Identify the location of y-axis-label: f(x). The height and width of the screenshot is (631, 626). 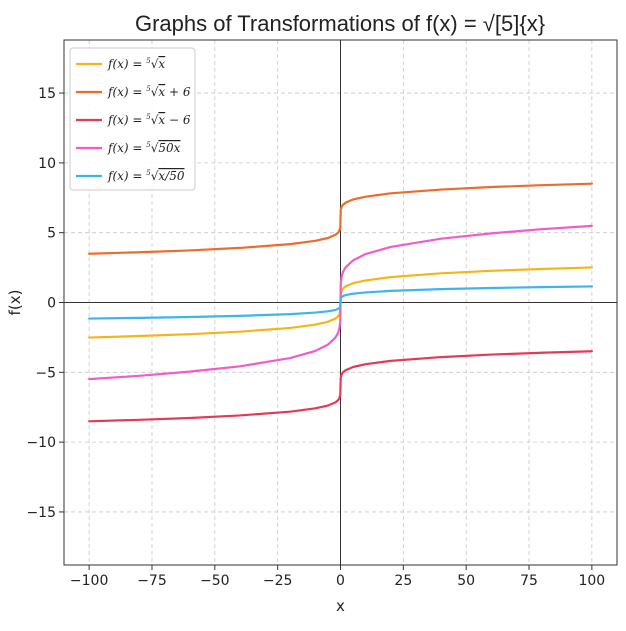
(15, 303).